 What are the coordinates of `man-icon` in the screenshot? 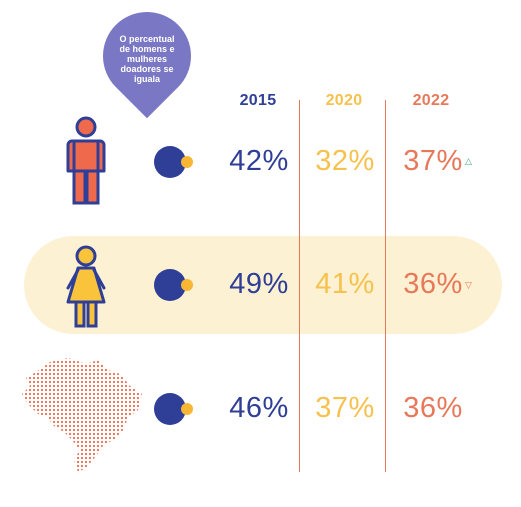 It's located at (86, 160).